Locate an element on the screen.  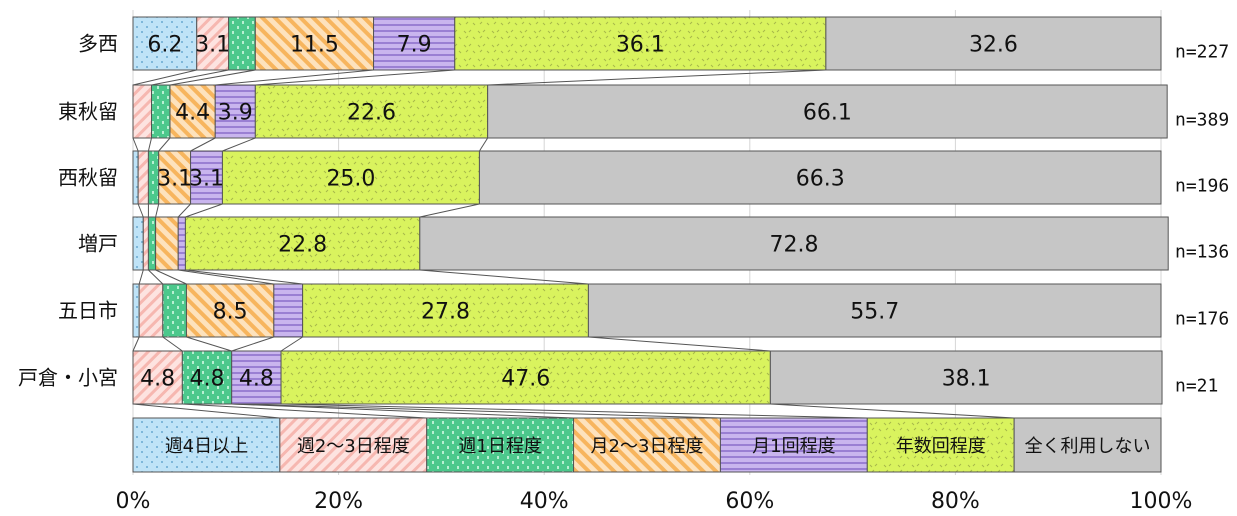
legend-label: 全く利用しない is located at coordinates (1088, 446).